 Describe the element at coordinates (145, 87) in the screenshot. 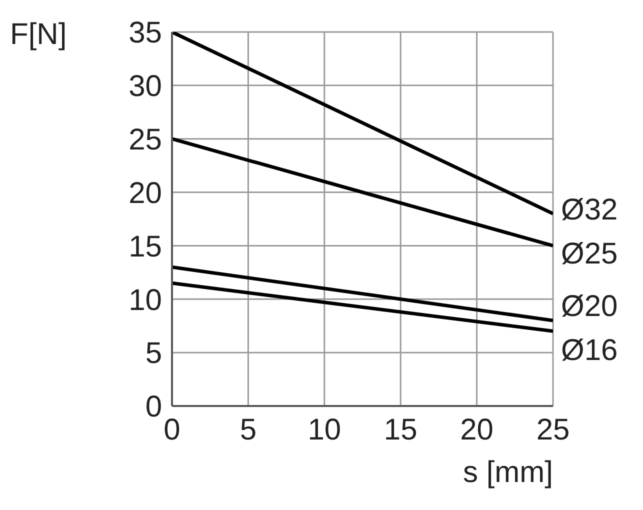

I see `y-tick-label: 30` at that location.